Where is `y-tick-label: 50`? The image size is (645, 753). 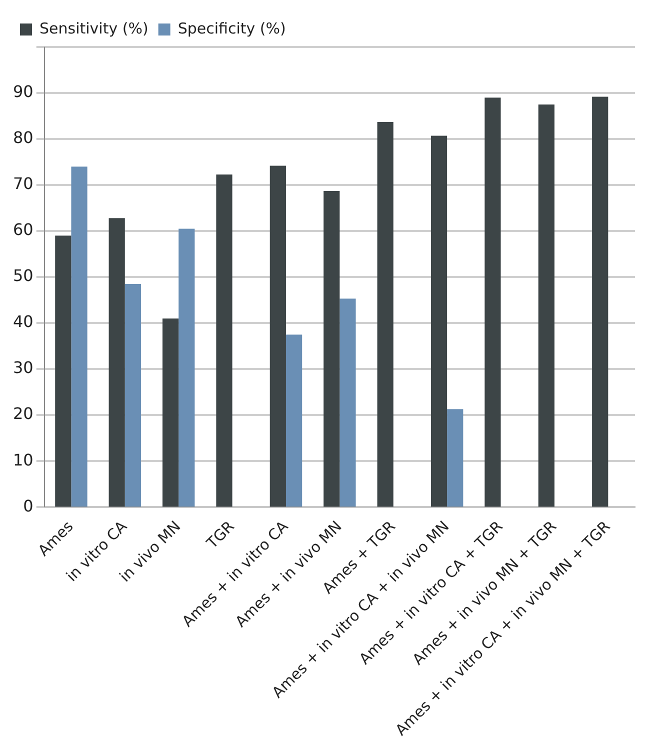 y-tick-label: 50 is located at coordinates (23, 276).